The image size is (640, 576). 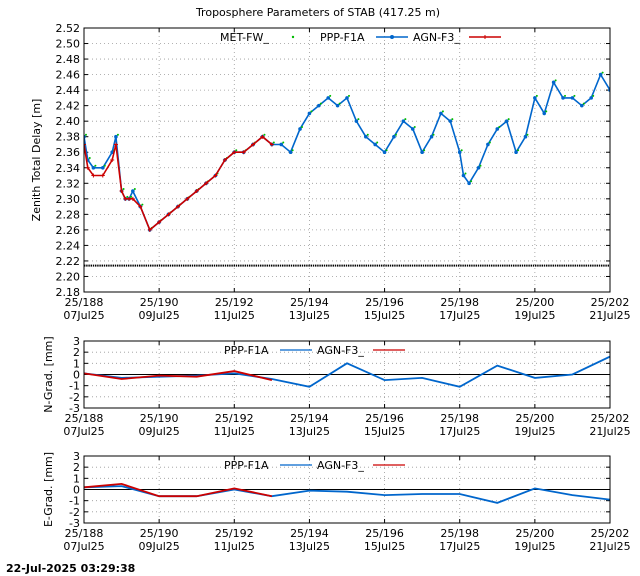 What do you see at coordinates (68, 230) in the screenshot?
I see `y-tick-label: 2.26` at bounding box center [68, 230].